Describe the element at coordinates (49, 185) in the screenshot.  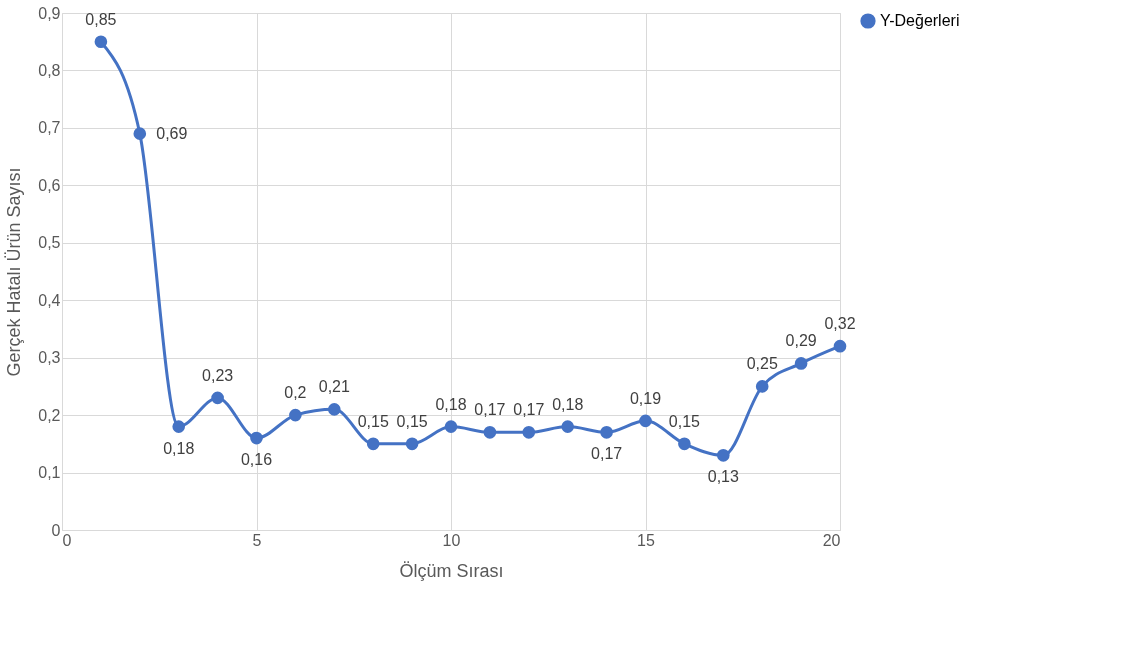
I see `y-tick-label: 0,6` at that location.